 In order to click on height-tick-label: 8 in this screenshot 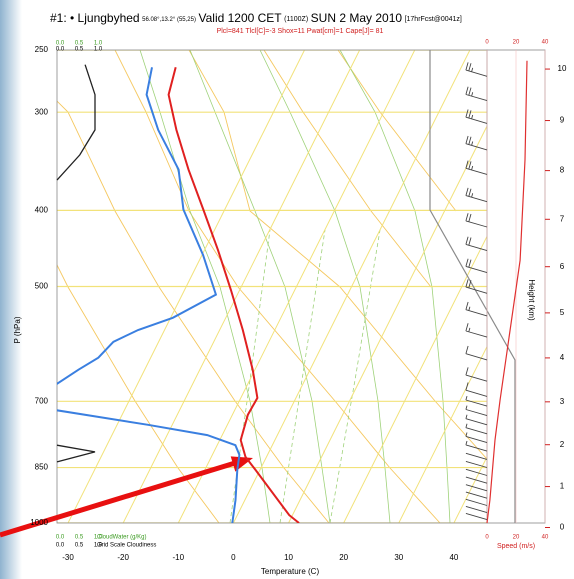, I will do `click(562, 170)`.